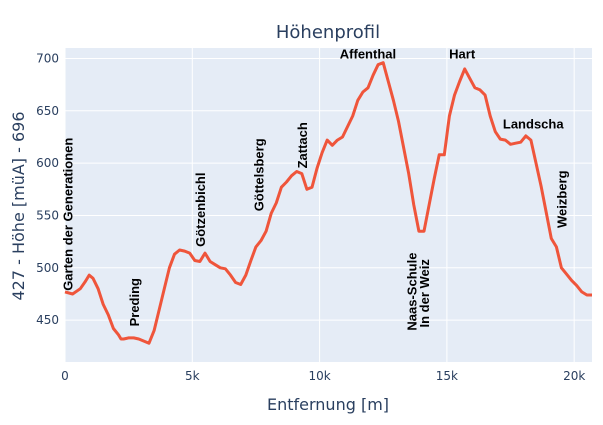  What do you see at coordinates (574, 376) in the screenshot?
I see `x-tick-label: 20k` at bounding box center [574, 376].